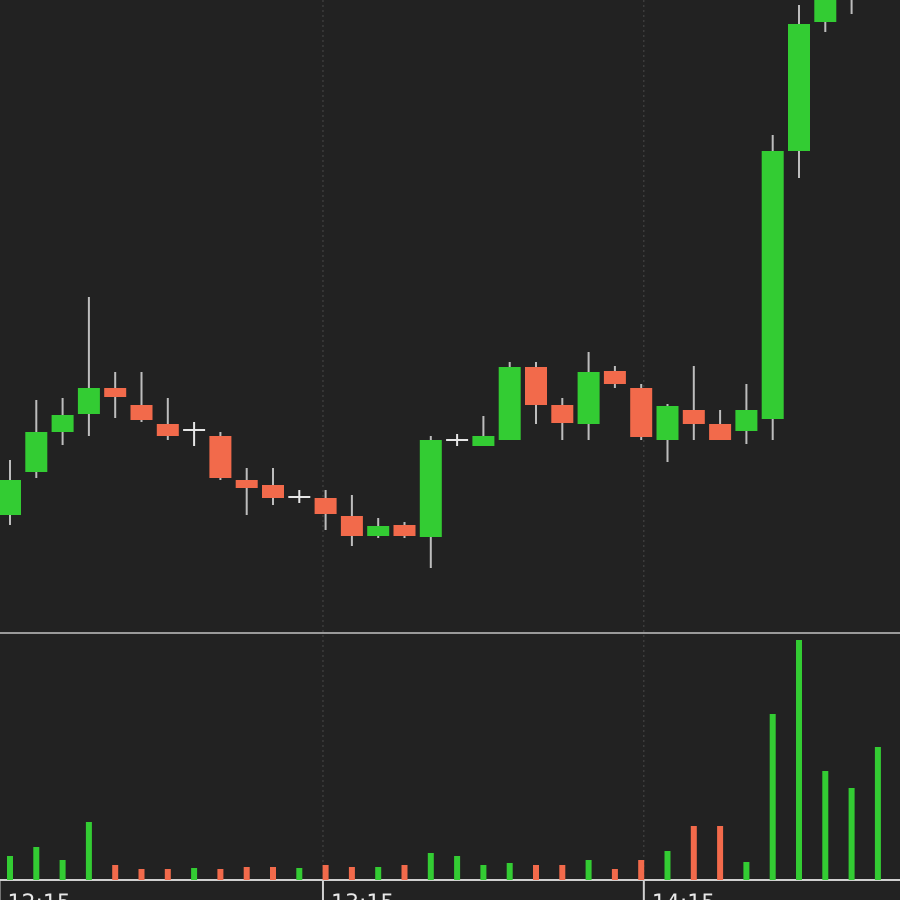  Describe the element at coordinates (357, 890) in the screenshot. I see `x-axis: 12:15 13:15 14:15` at that location.